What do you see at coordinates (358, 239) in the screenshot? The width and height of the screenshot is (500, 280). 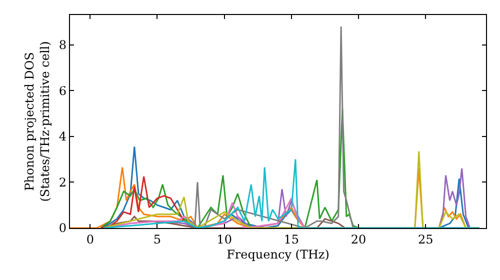 I see `x-tick-label: 20` at bounding box center [358, 239].